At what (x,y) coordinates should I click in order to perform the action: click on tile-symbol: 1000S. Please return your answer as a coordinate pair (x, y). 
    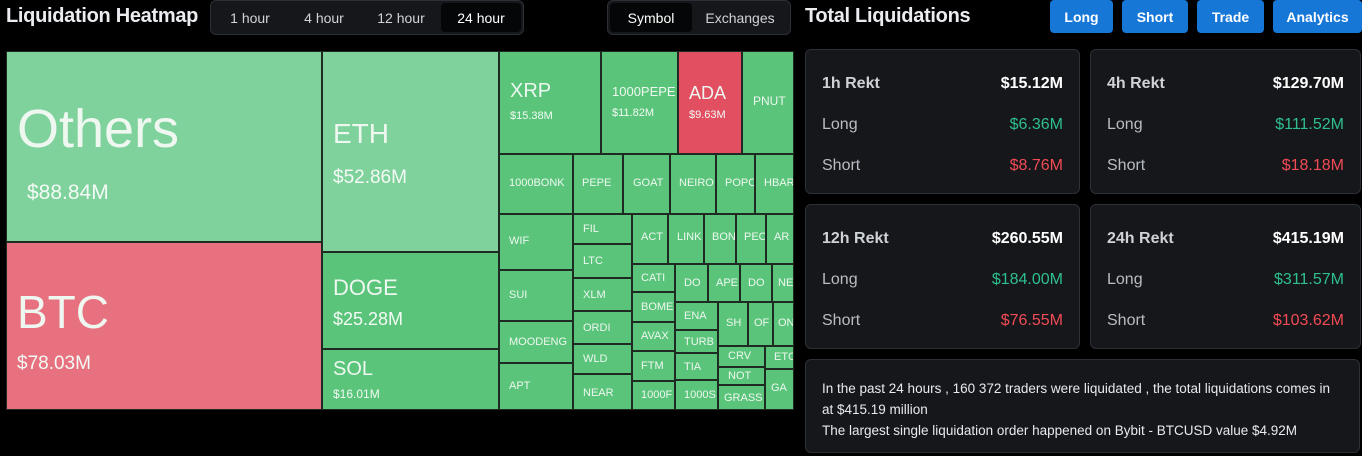
    Looking at the image, I should click on (700, 395).